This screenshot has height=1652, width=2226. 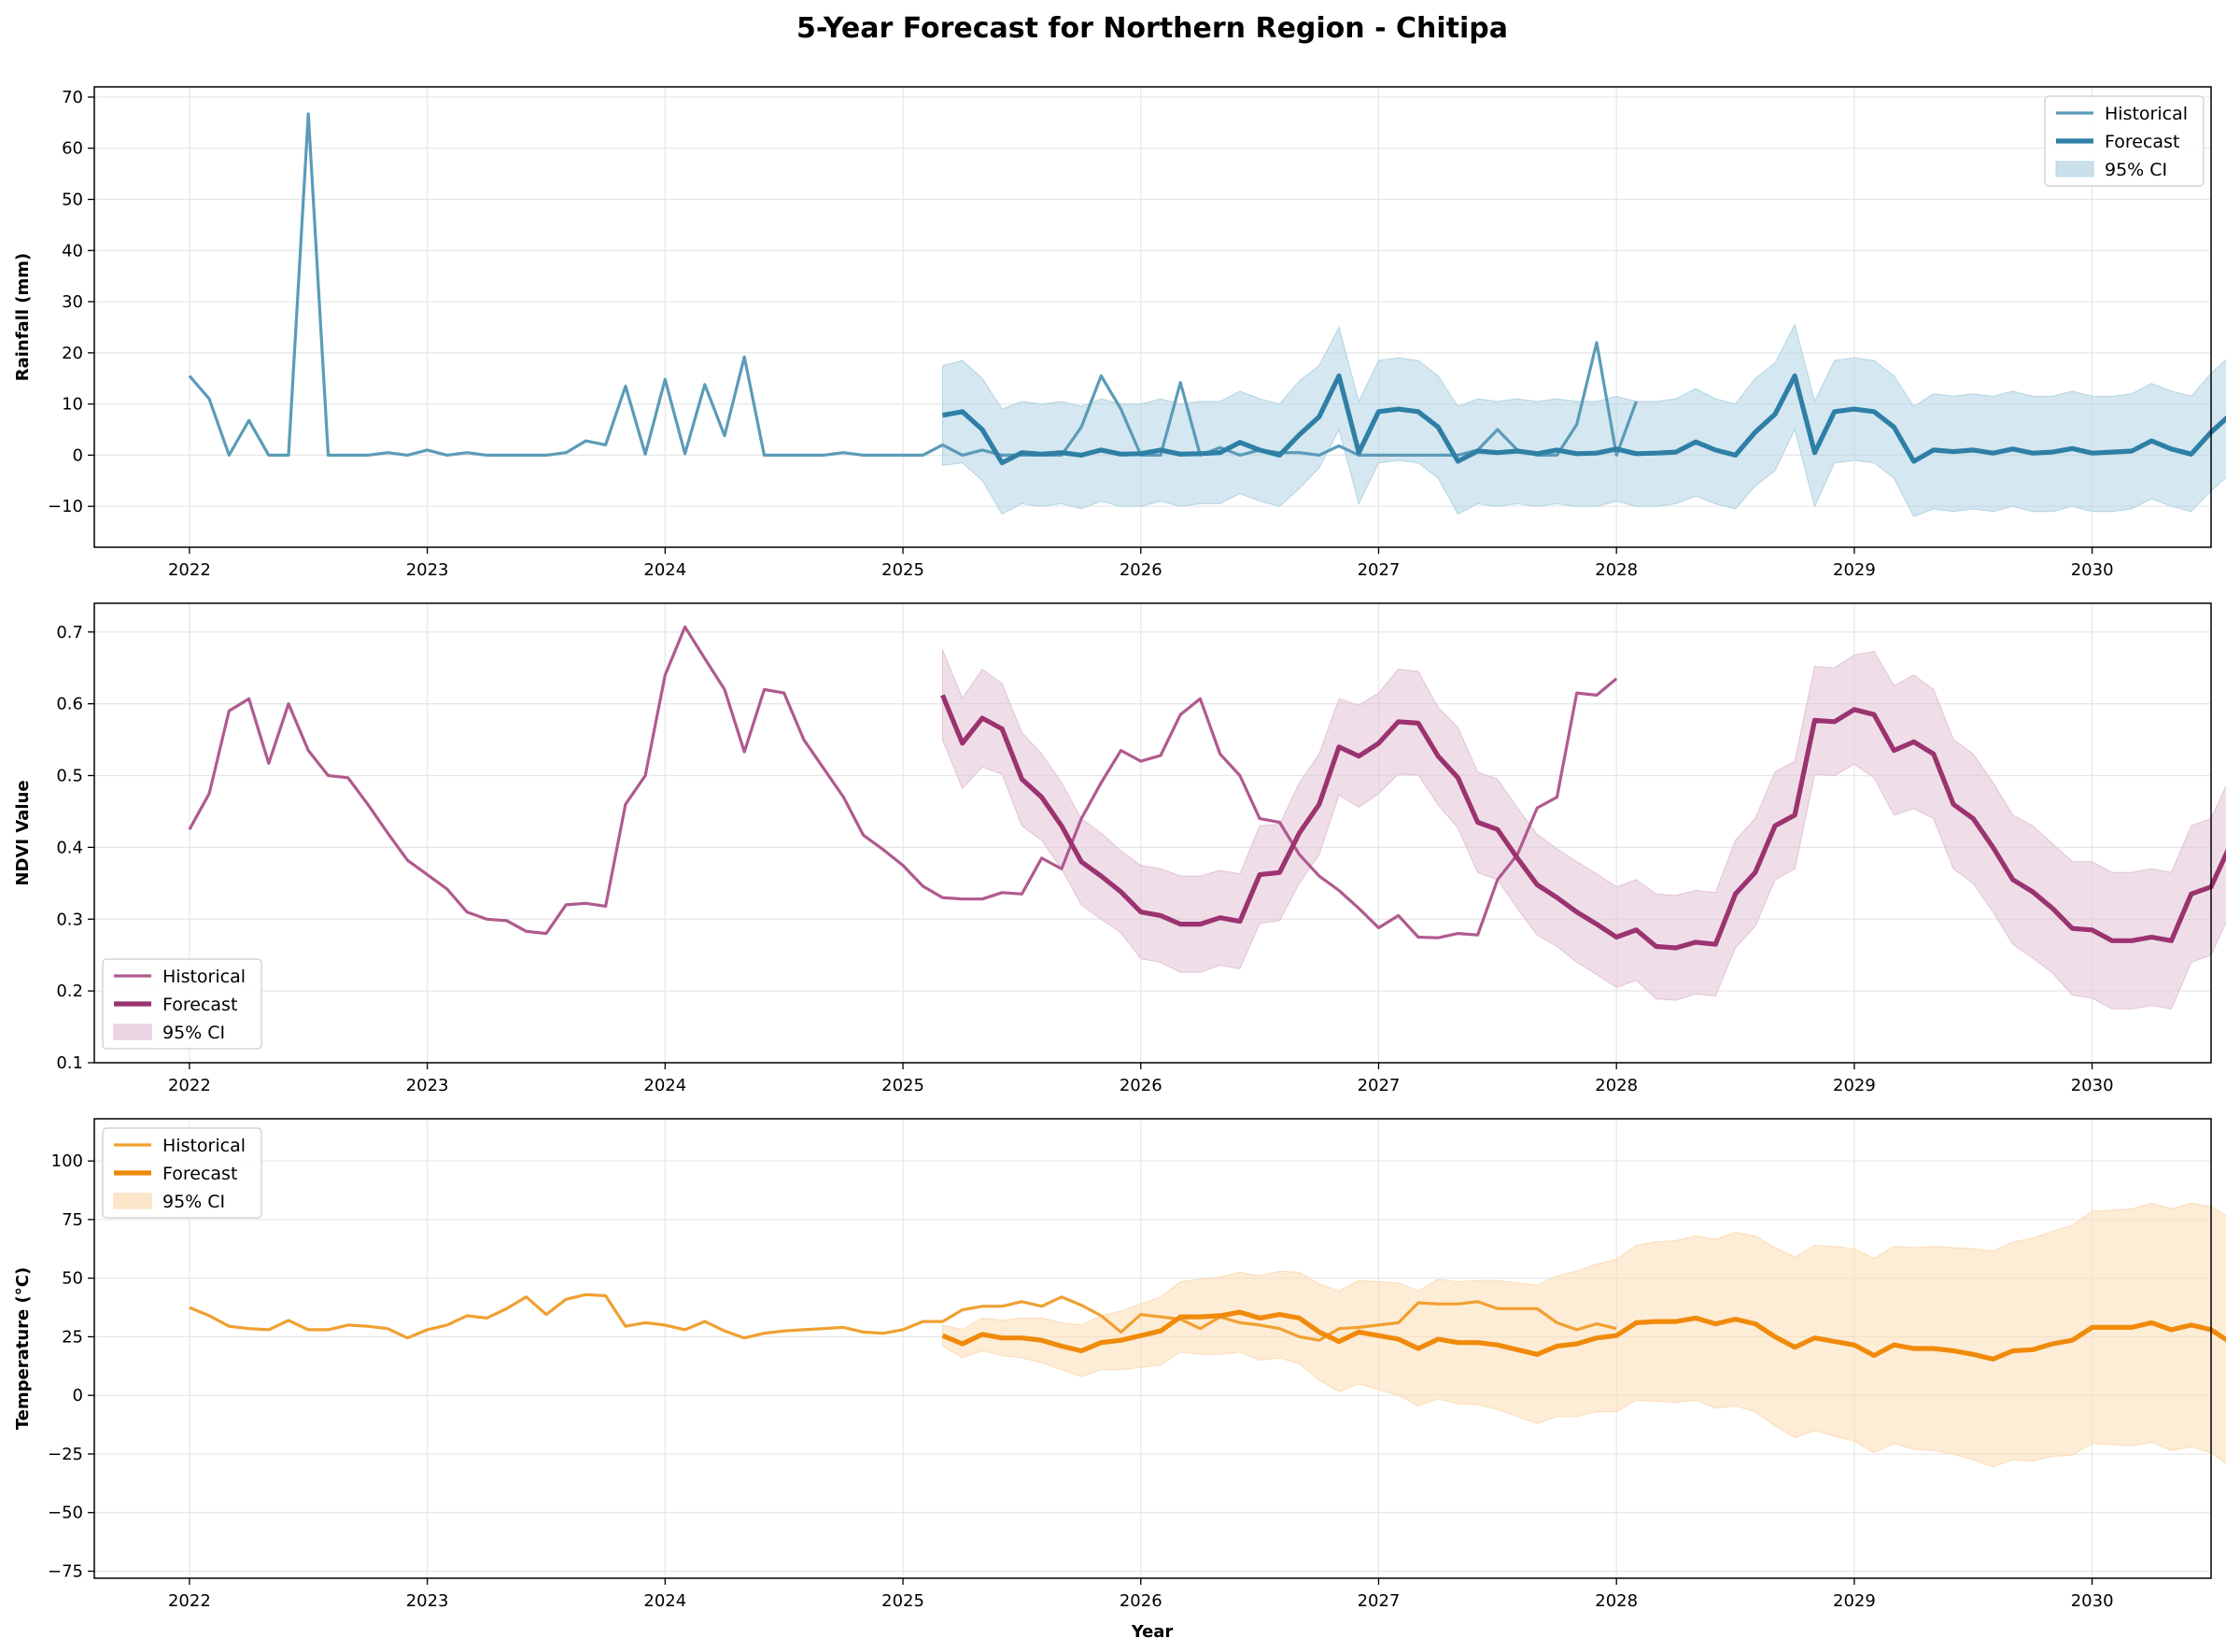 What do you see at coordinates (78, 1395) in the screenshot?
I see `temperature-y-tick-label: 0` at bounding box center [78, 1395].